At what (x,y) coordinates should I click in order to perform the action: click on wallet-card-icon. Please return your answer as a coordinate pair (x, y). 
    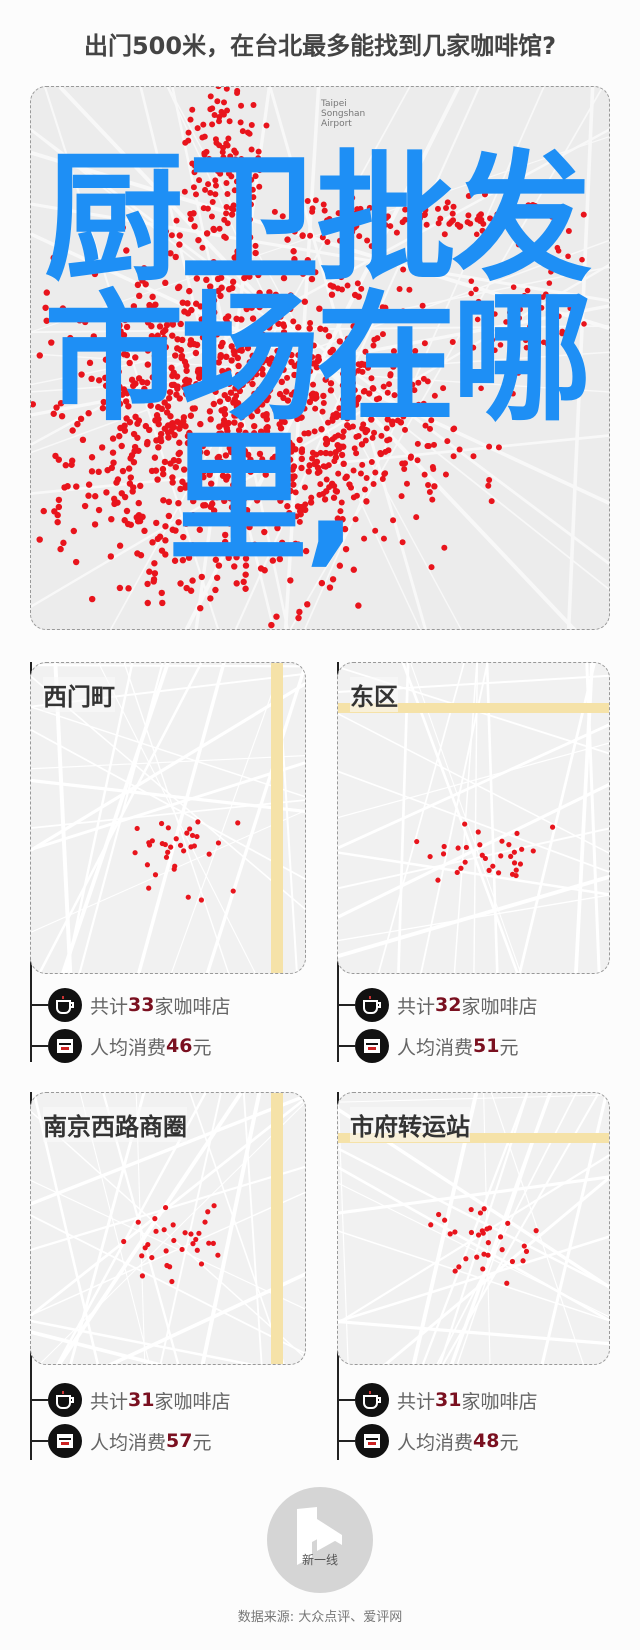
    Looking at the image, I should click on (65, 1046).